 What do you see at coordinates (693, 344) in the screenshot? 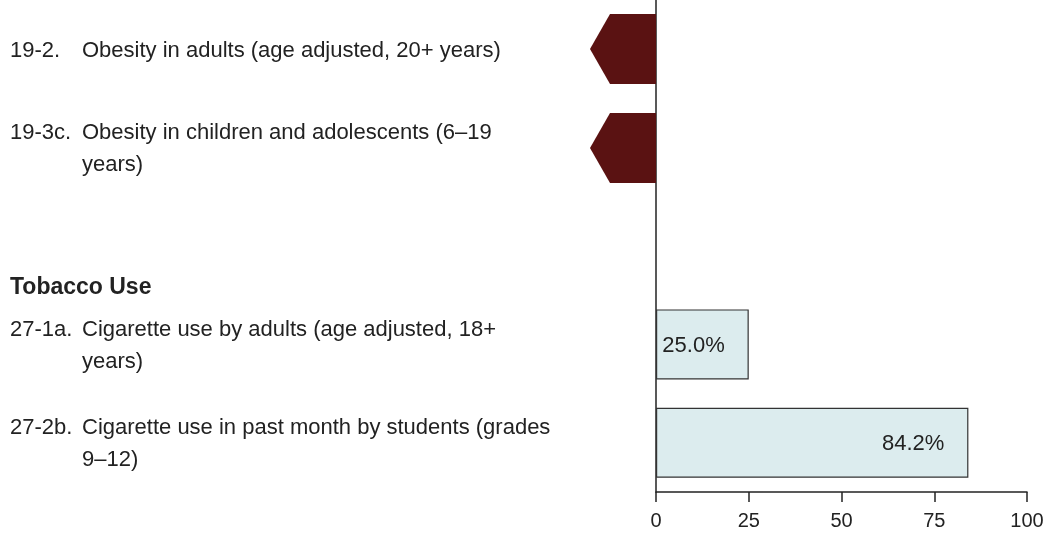
I see `data-label: 25.0%` at bounding box center [693, 344].